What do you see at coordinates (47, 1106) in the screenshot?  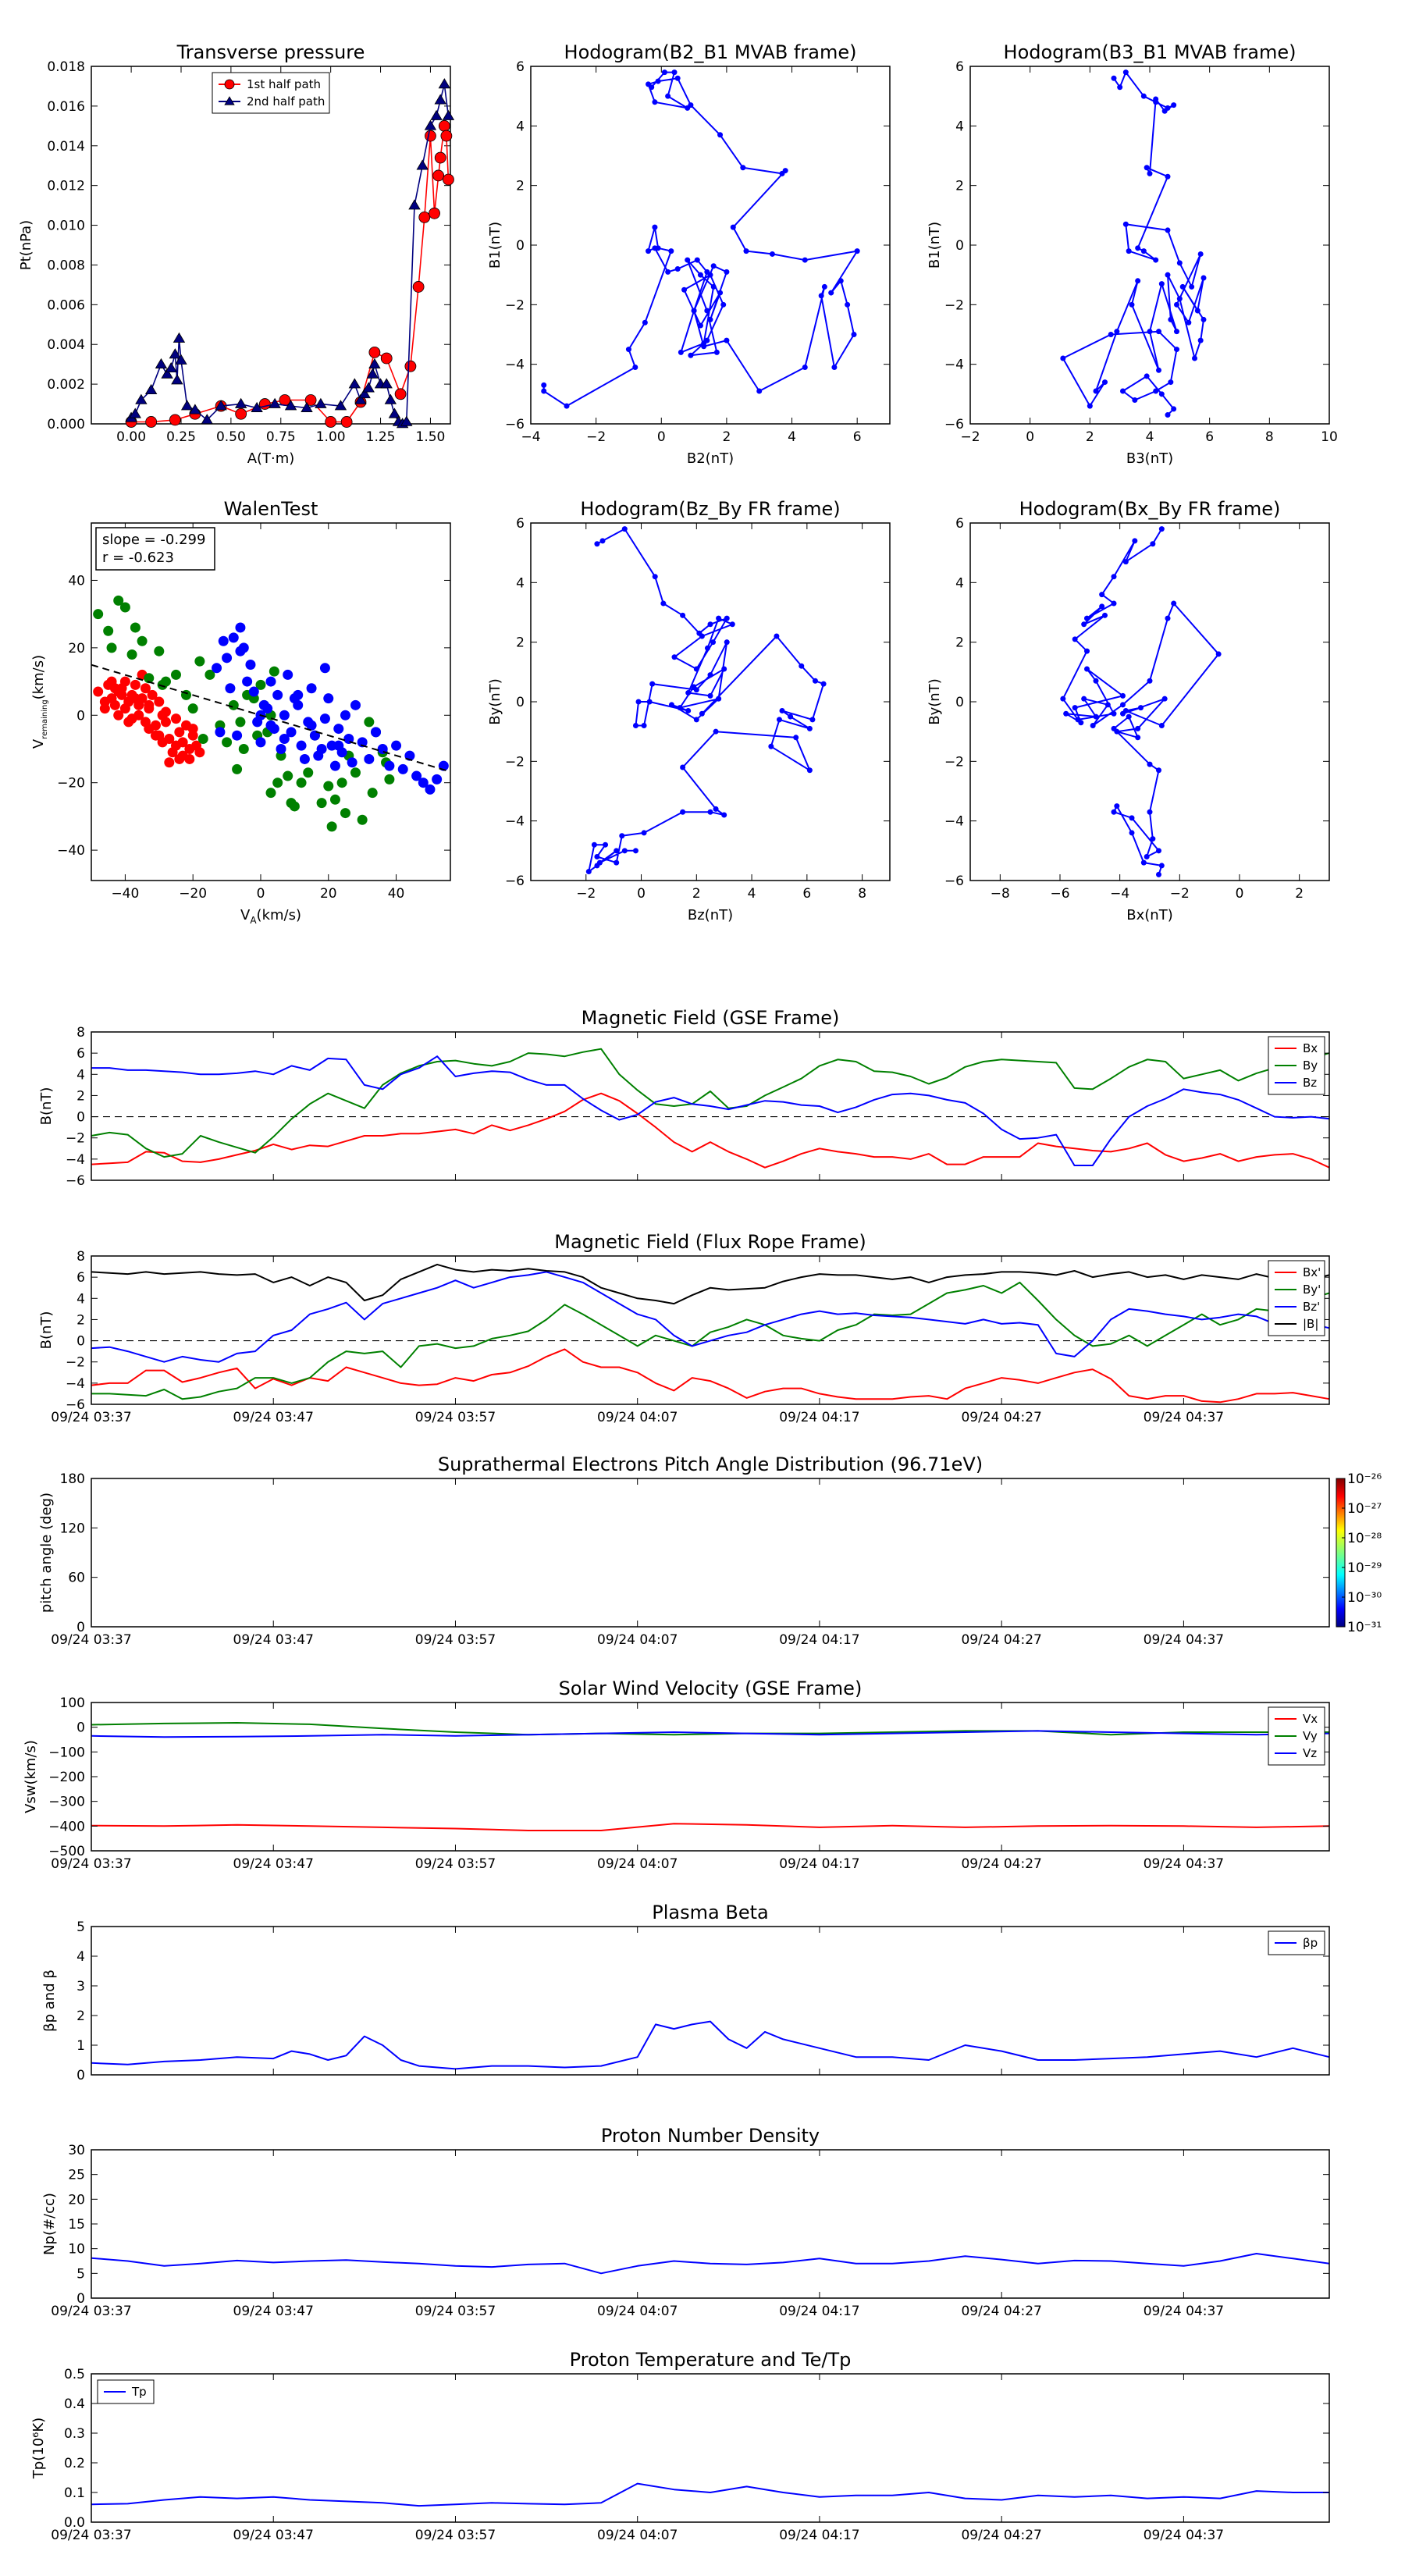 I see `y-axis-label: B(nT)` at bounding box center [47, 1106].